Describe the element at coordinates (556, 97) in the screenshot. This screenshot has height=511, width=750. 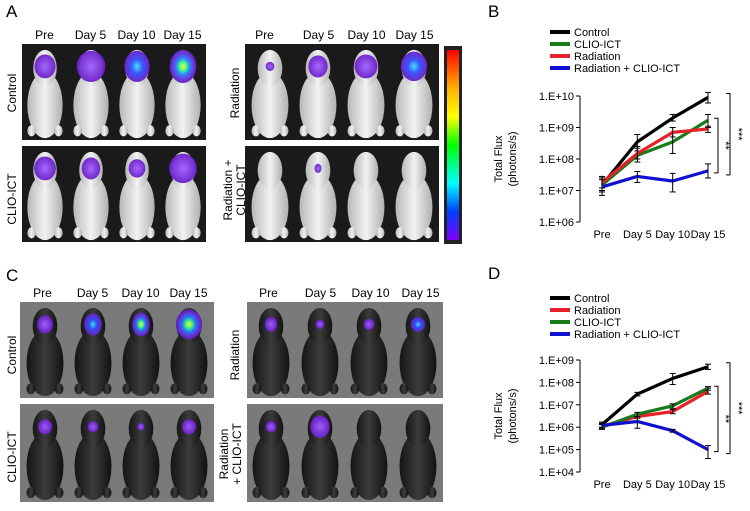
I see `y-tick-label: 1.E+10` at that location.